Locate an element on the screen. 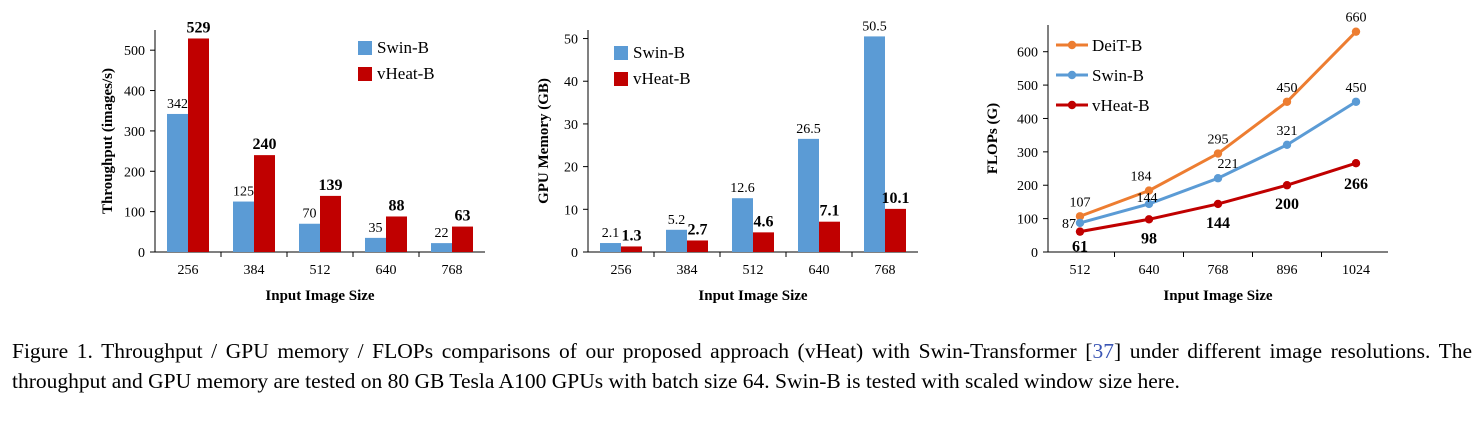 This screenshot has height=436, width=1483. series-line-deit-b is located at coordinates (1218, 124).